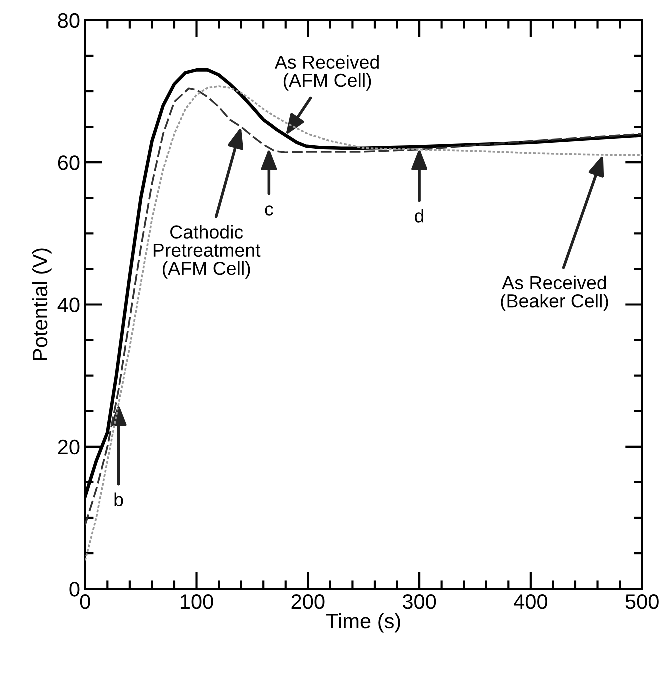  Describe the element at coordinates (363, 623) in the screenshot. I see `x-axis-title: Time (s)` at that location.